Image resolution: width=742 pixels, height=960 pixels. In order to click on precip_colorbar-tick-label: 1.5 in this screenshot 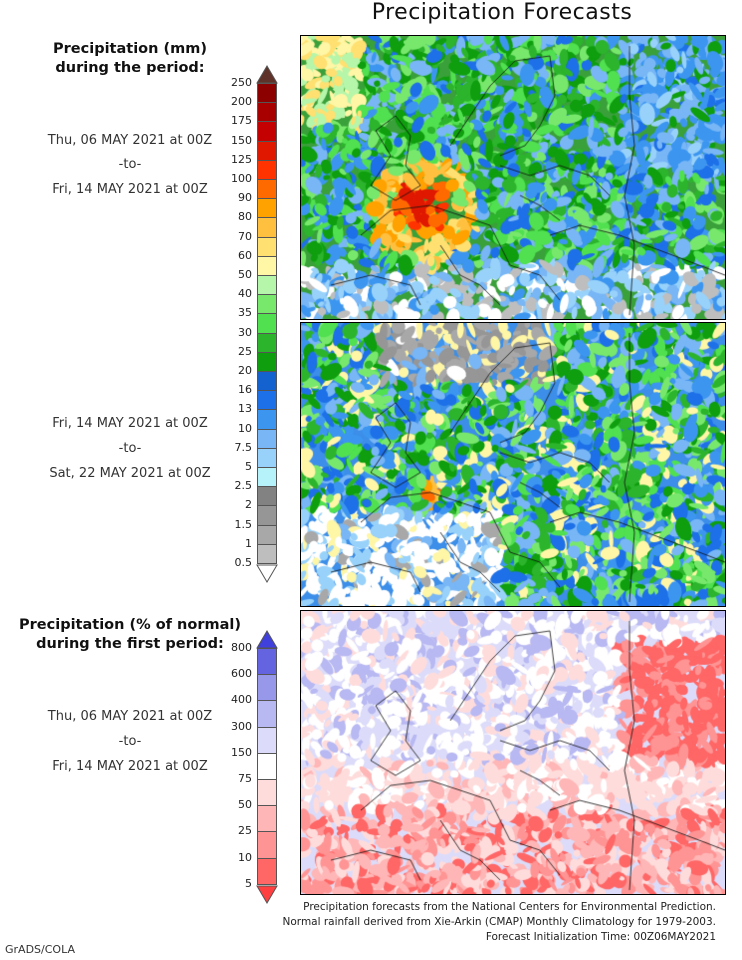, I will do `click(243, 524)`.